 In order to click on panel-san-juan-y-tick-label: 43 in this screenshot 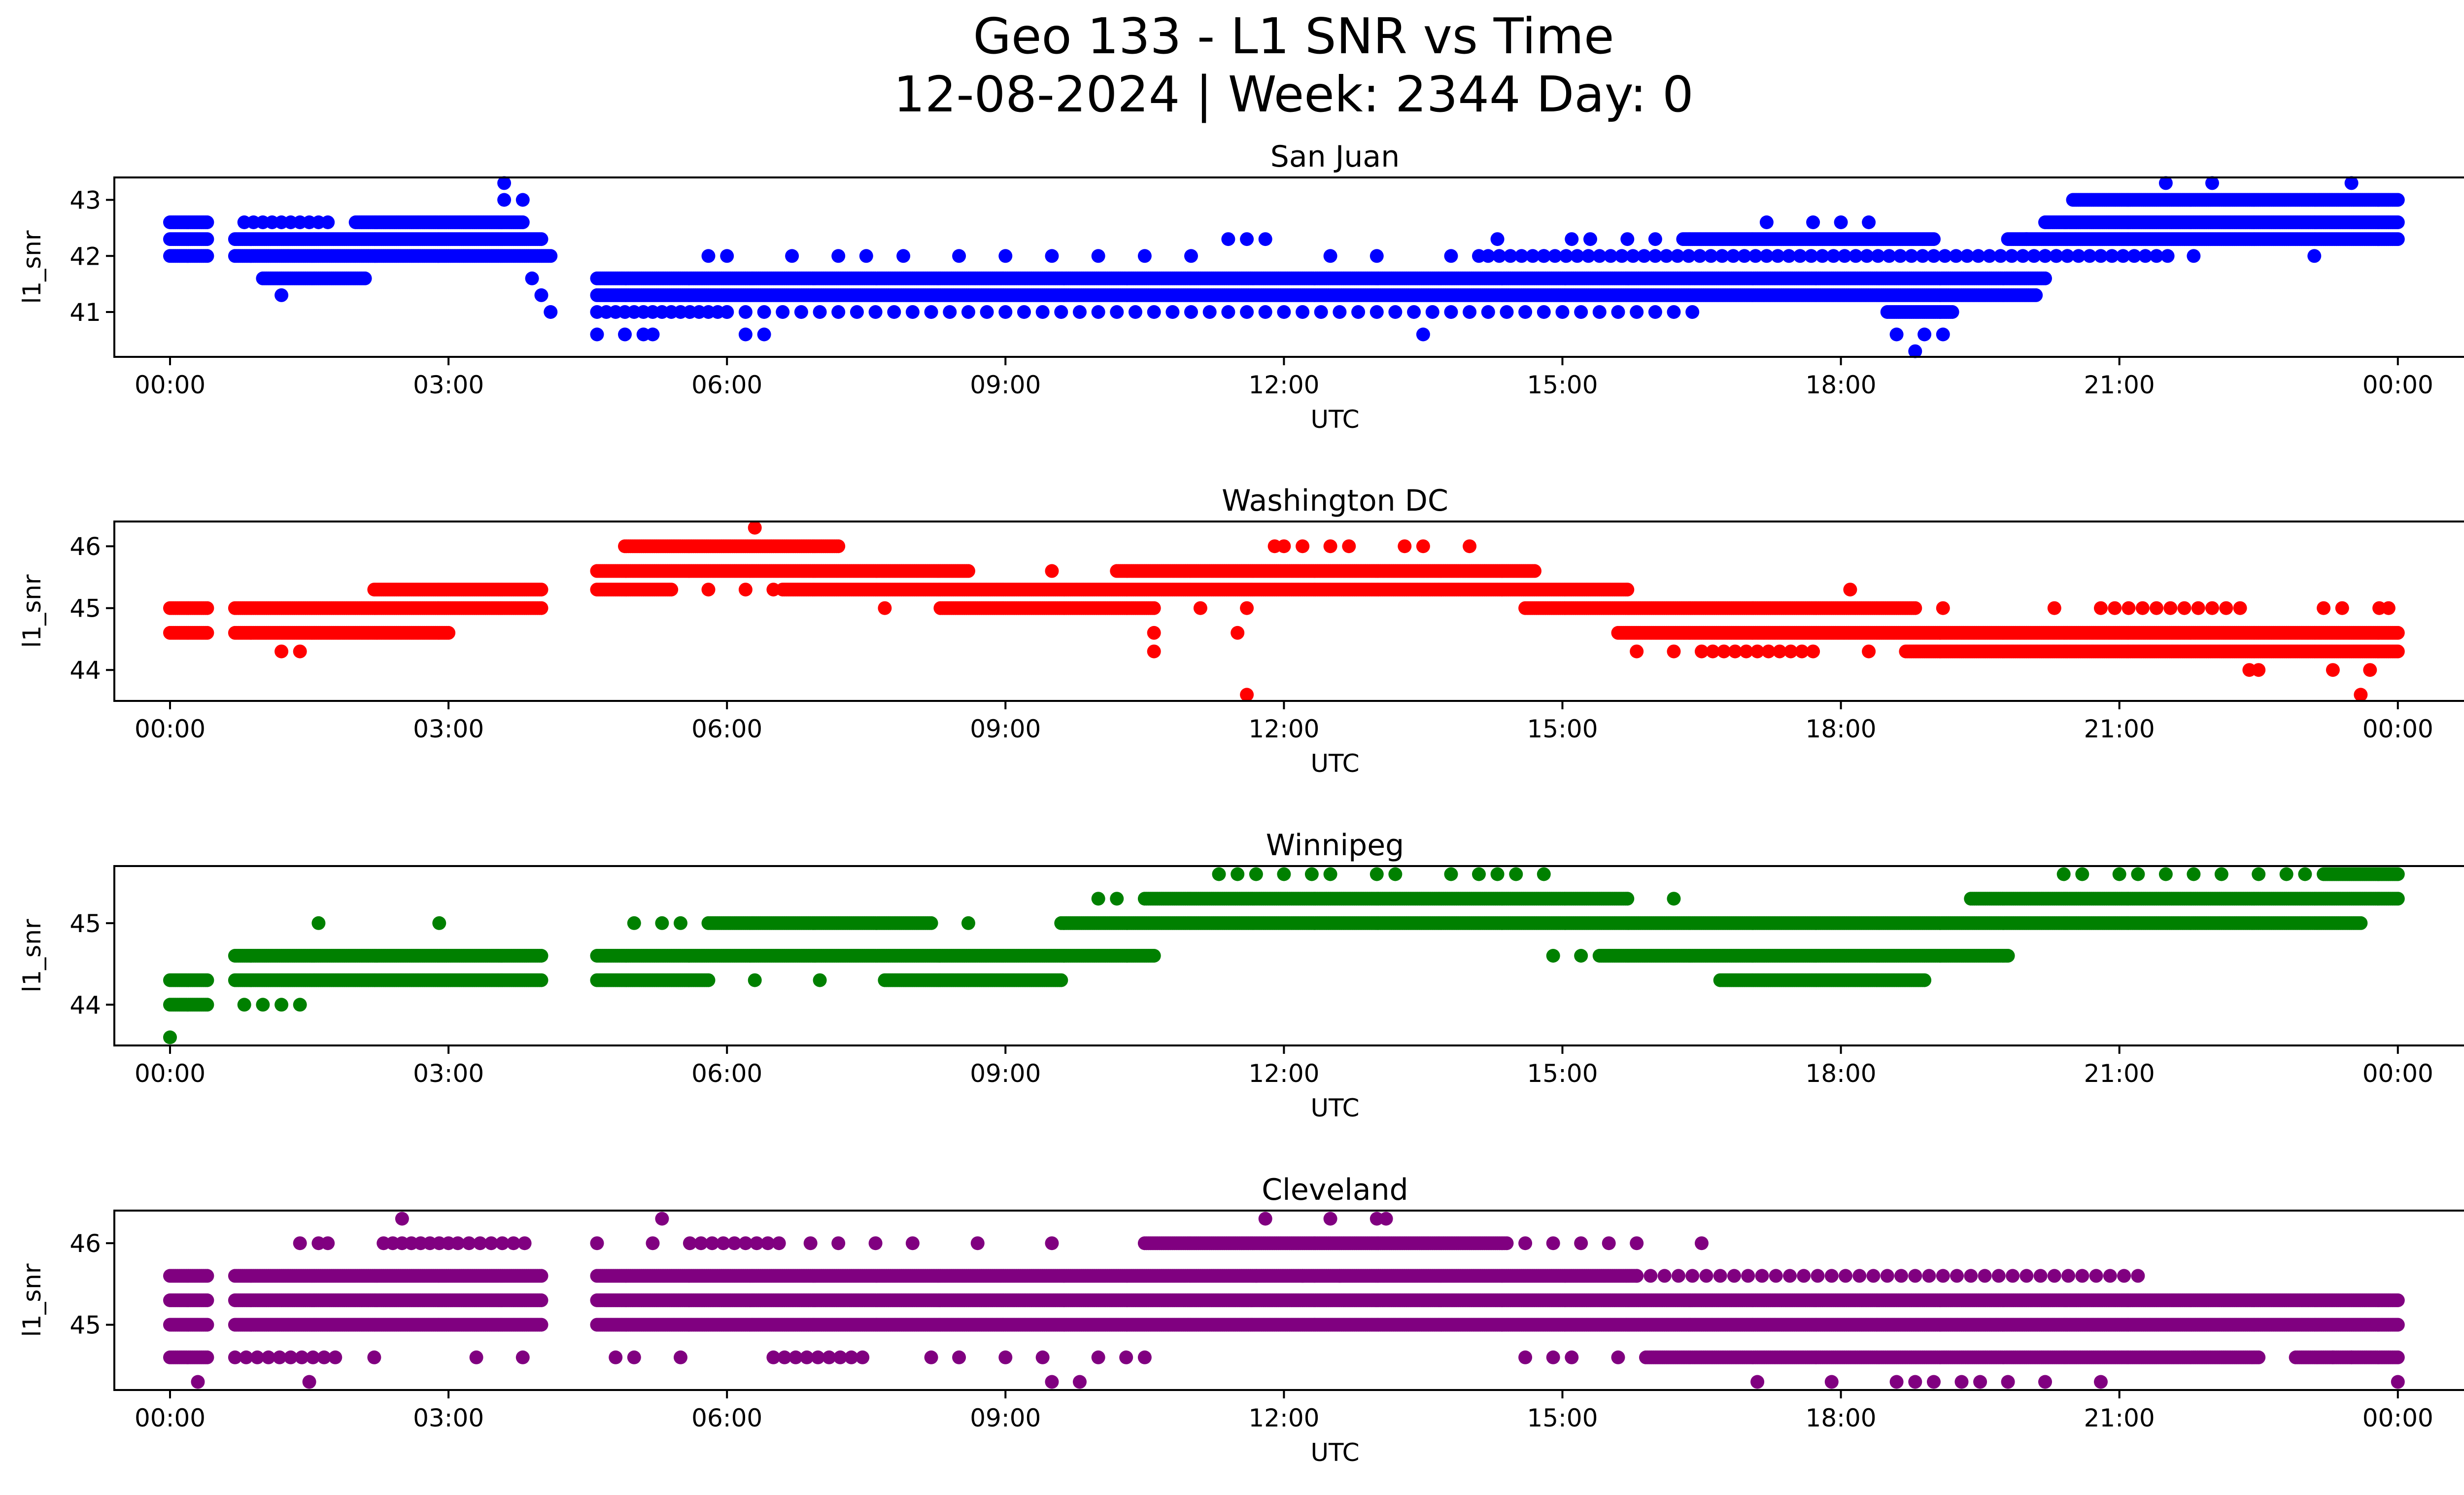, I will do `click(85, 200)`.